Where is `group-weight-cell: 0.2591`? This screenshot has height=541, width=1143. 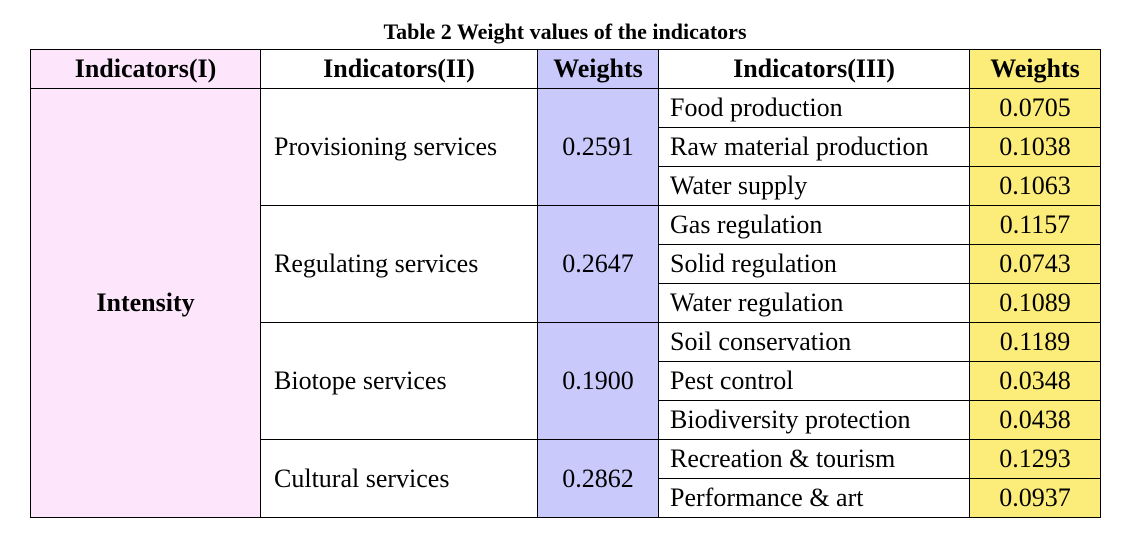
group-weight-cell: 0.2591 is located at coordinates (598, 147).